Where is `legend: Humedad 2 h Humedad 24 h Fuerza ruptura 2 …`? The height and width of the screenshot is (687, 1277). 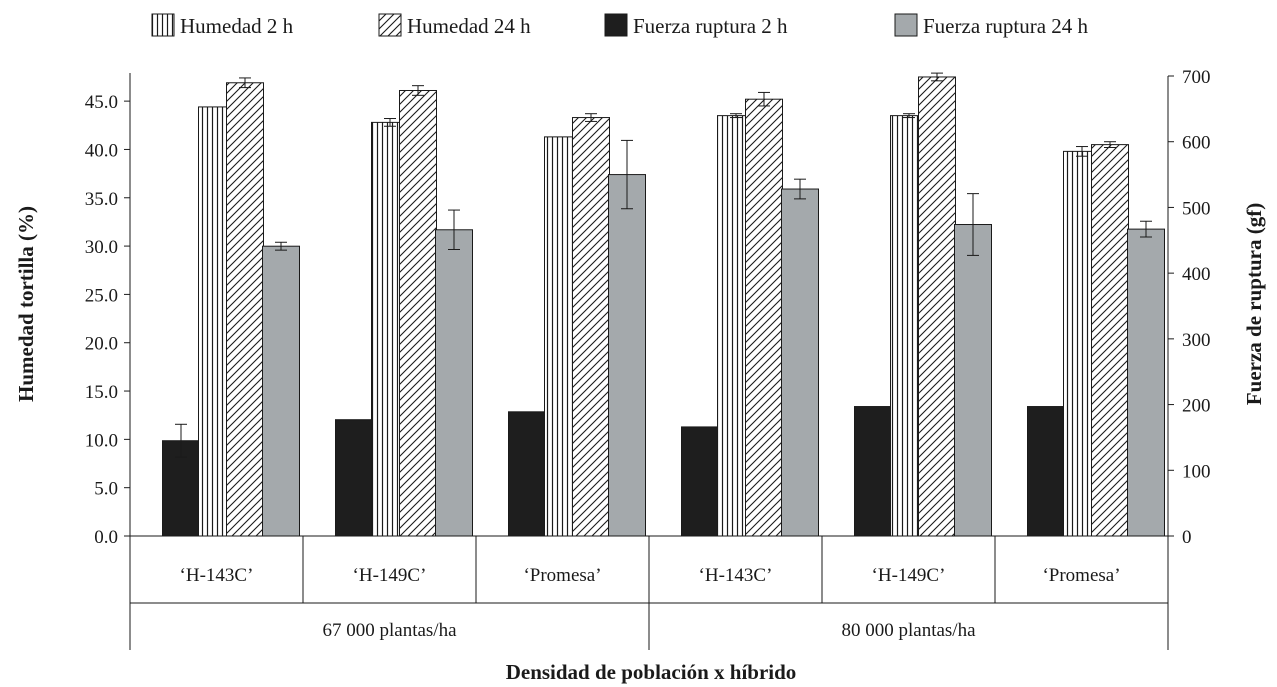
legend: Humedad 2 h Humedad 24 h Fuerza ruptura 2 … is located at coordinates (620, 25).